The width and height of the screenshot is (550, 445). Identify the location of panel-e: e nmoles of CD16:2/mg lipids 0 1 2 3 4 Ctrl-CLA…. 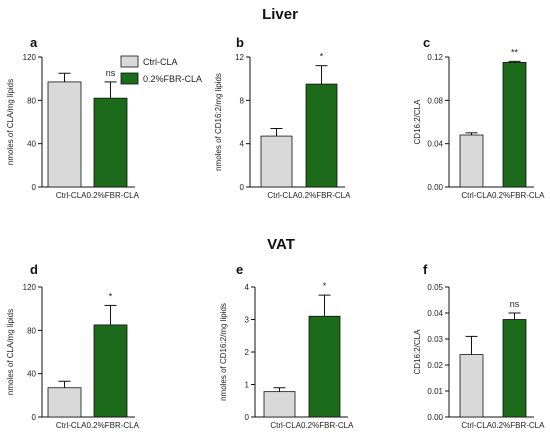
(286, 346).